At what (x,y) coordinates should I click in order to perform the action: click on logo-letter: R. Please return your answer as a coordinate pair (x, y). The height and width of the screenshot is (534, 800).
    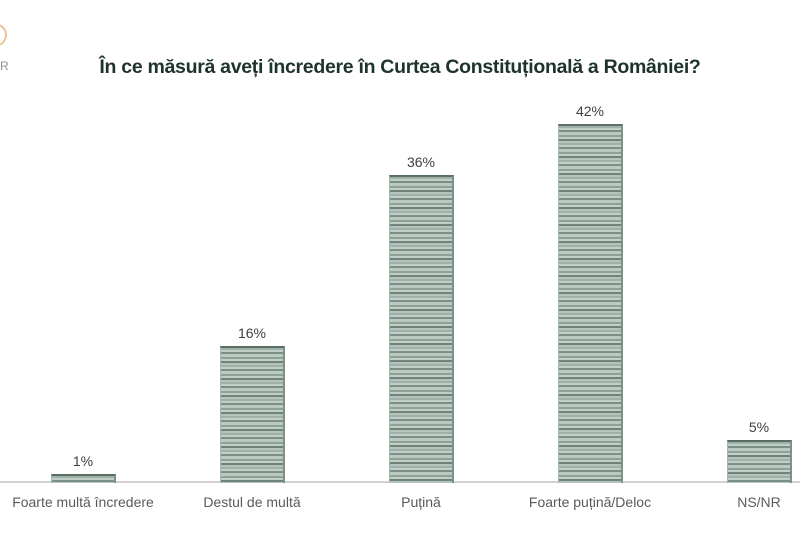
    Looking at the image, I should click on (5, 66).